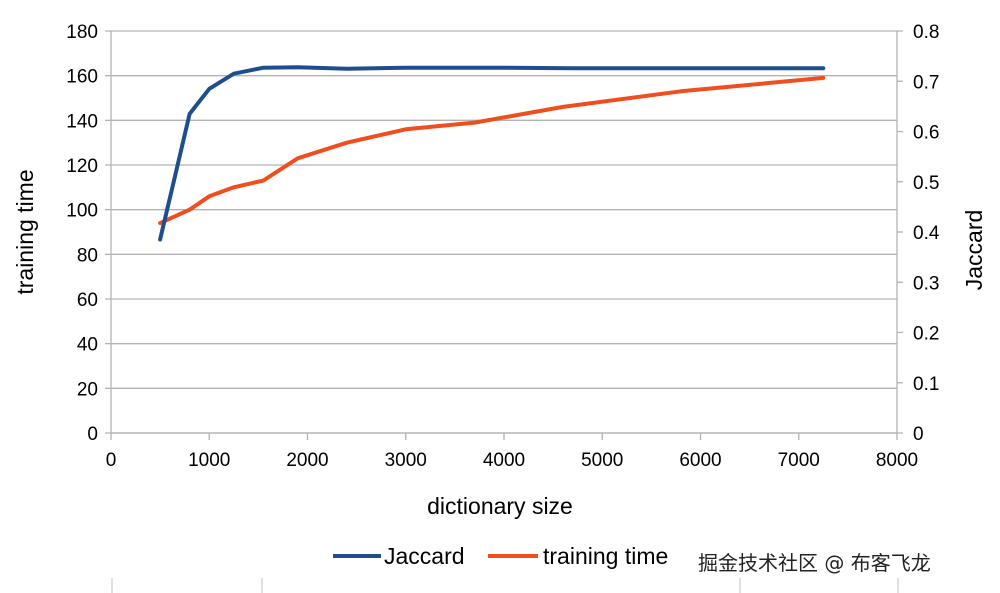 Image resolution: width=1000 pixels, height=593 pixels. What do you see at coordinates (87, 345) in the screenshot?
I see `y-left-tick-label: 40` at bounding box center [87, 345].